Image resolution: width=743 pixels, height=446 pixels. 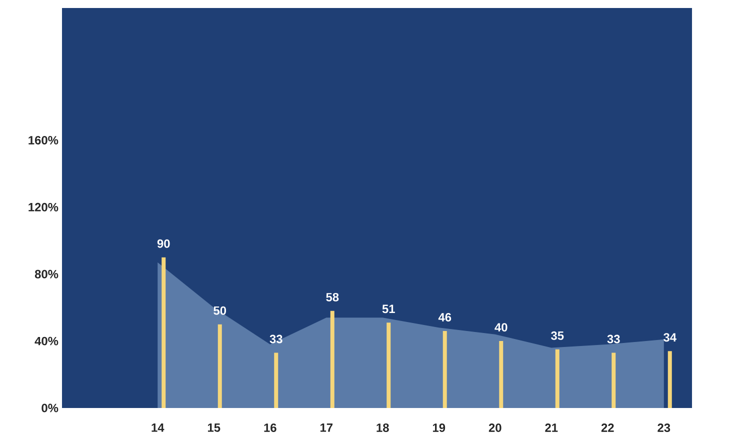 What do you see at coordinates (46, 274) in the screenshot?
I see `y-tick-label: 80%` at bounding box center [46, 274].